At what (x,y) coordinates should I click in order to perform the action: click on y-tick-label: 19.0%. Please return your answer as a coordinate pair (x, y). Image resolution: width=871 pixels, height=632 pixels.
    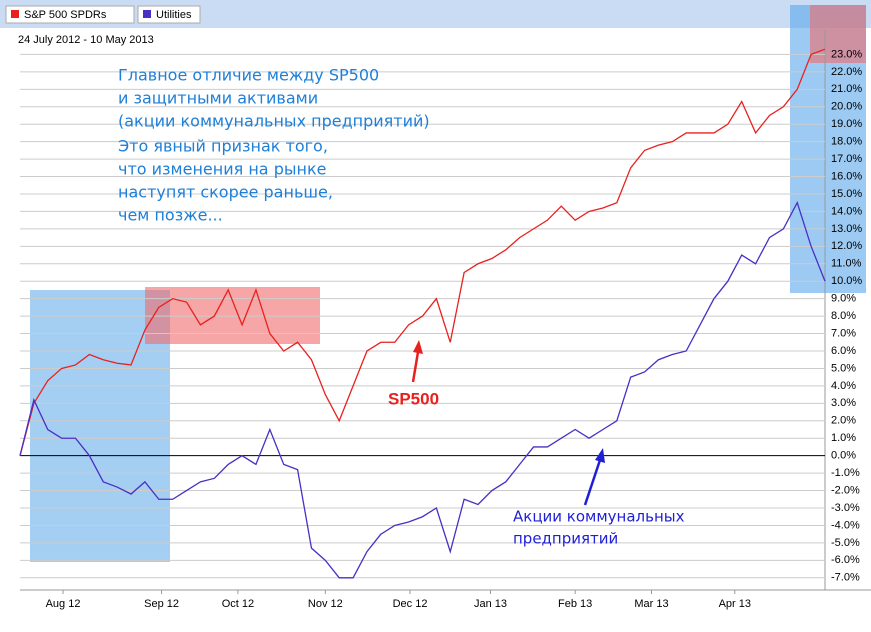
    Looking at the image, I should click on (846, 124).